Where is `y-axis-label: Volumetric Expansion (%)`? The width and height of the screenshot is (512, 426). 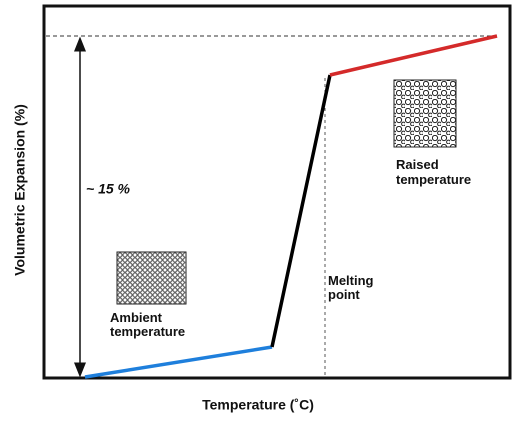
y-axis-label: Volumetric Expansion (%) is located at coordinates (20, 190).